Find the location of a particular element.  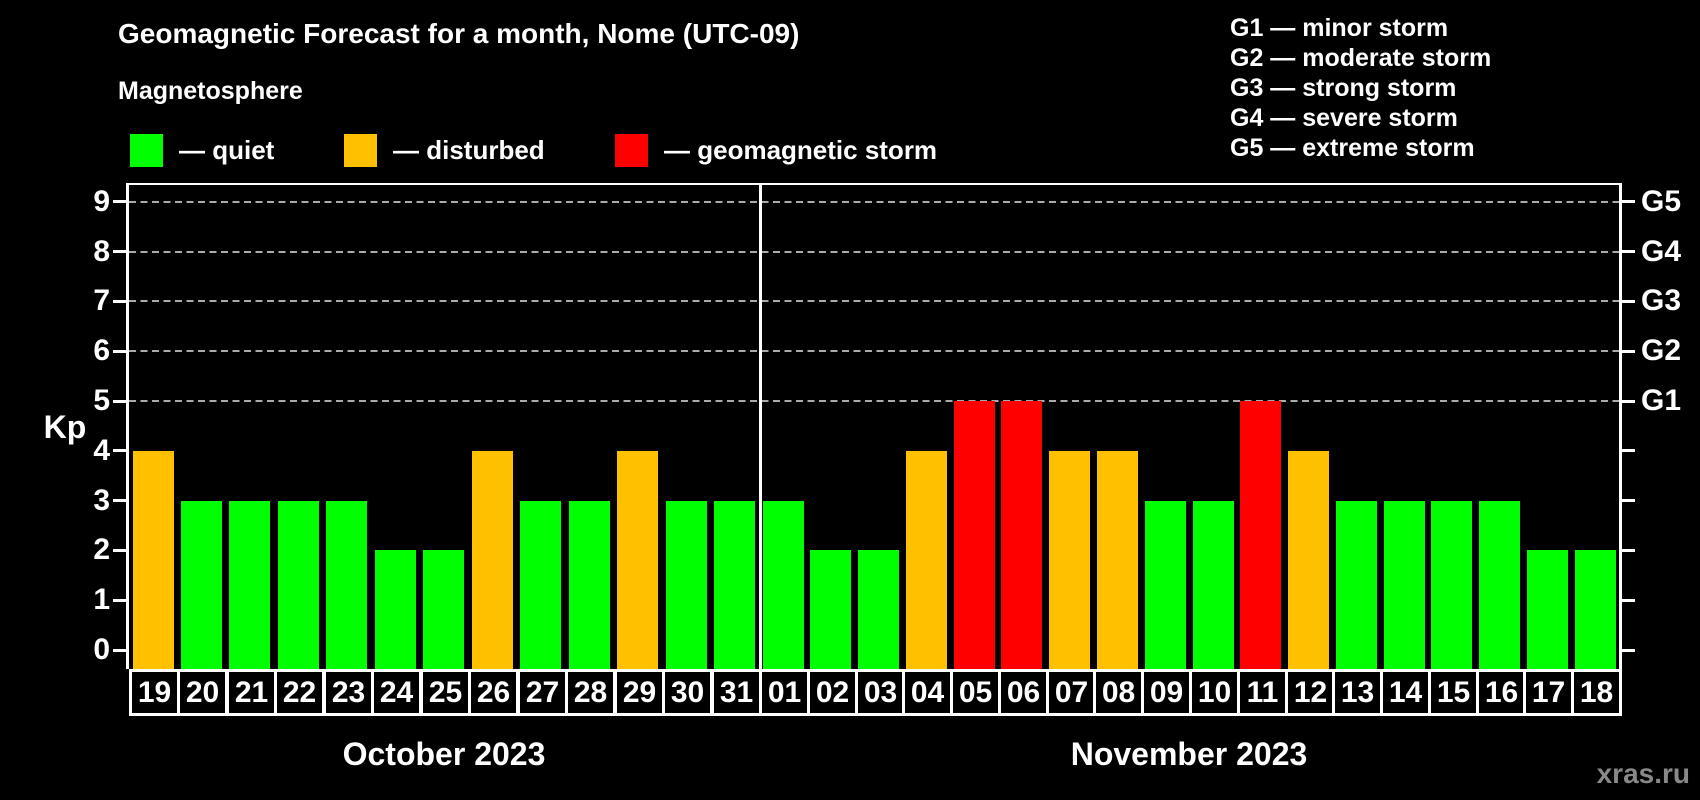

date-cell-05: 05 is located at coordinates (975, 692).